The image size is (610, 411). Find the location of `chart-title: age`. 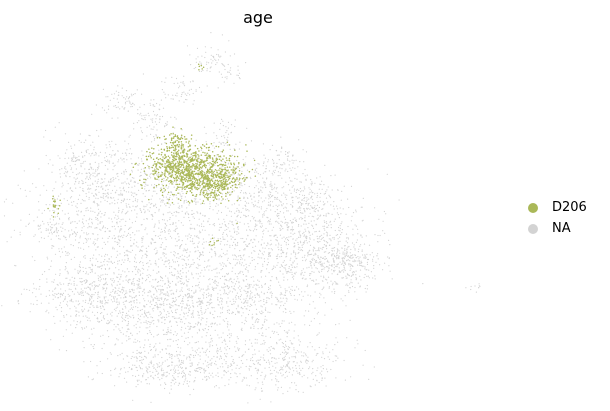

chart-title: age is located at coordinates (258, 17).